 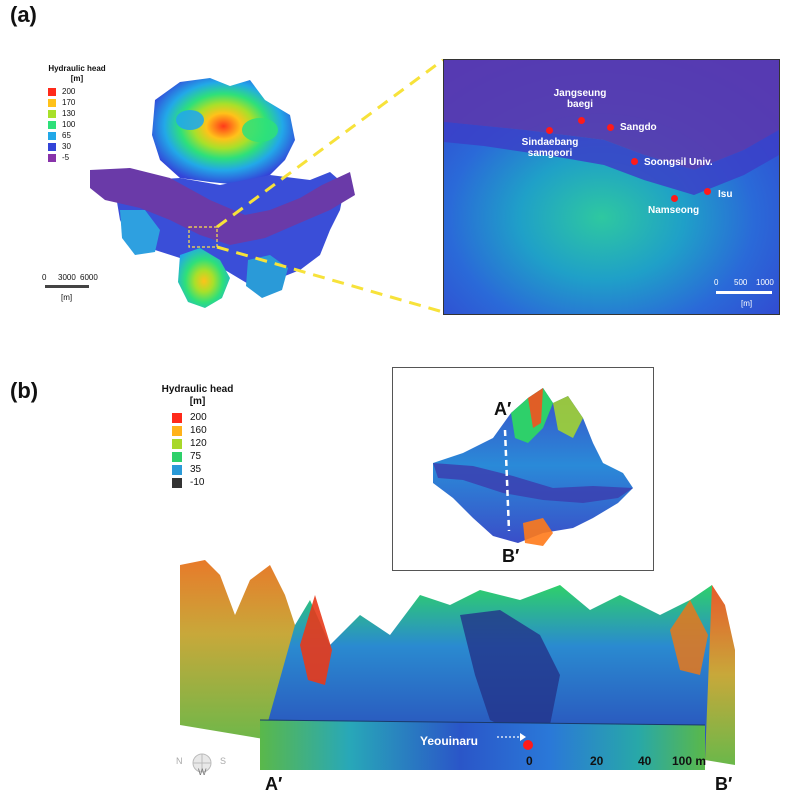 What do you see at coordinates (208, 469) in the screenshot?
I see `legend-b-row: 35` at bounding box center [208, 469].